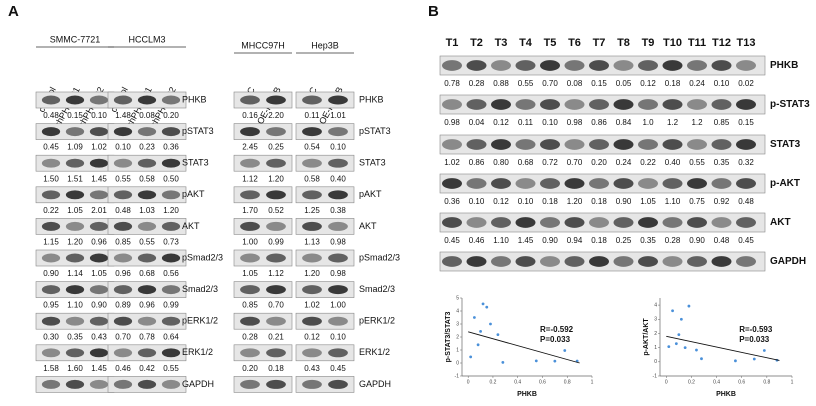 This screenshot has height=406, width=816. Describe the element at coordinates (697, 43) in the screenshot. I see `lane-label: T11` at that location.